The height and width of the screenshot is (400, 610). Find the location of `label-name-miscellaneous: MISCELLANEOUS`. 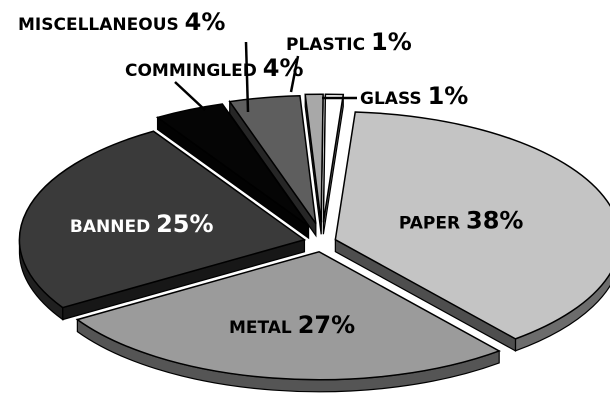

label-name-miscellaneous: MISCELLANEOUS is located at coordinates (101, 25).